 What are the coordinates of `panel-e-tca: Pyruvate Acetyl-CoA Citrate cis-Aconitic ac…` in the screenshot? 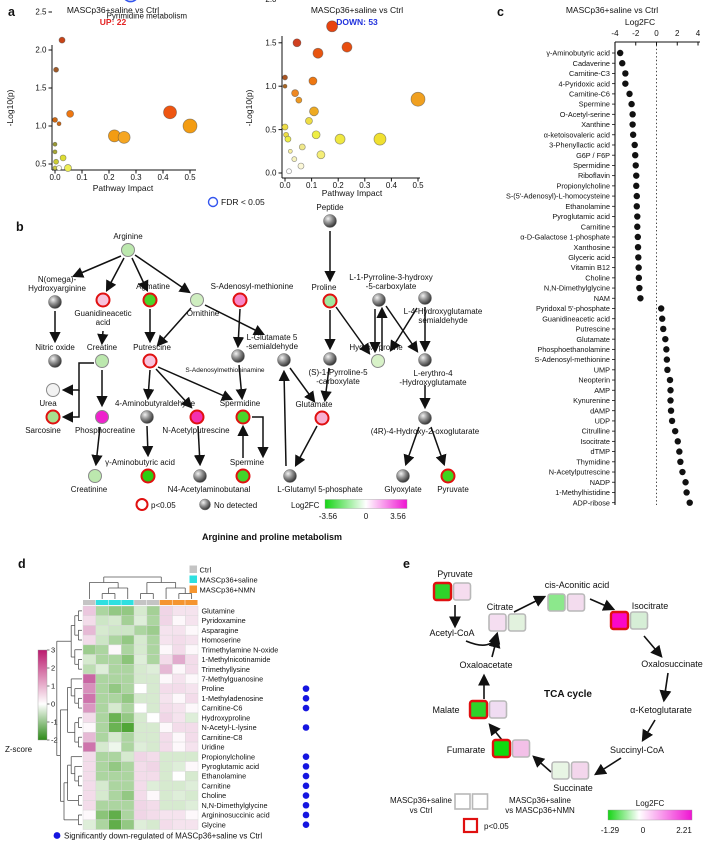 It's located at (565, 681).